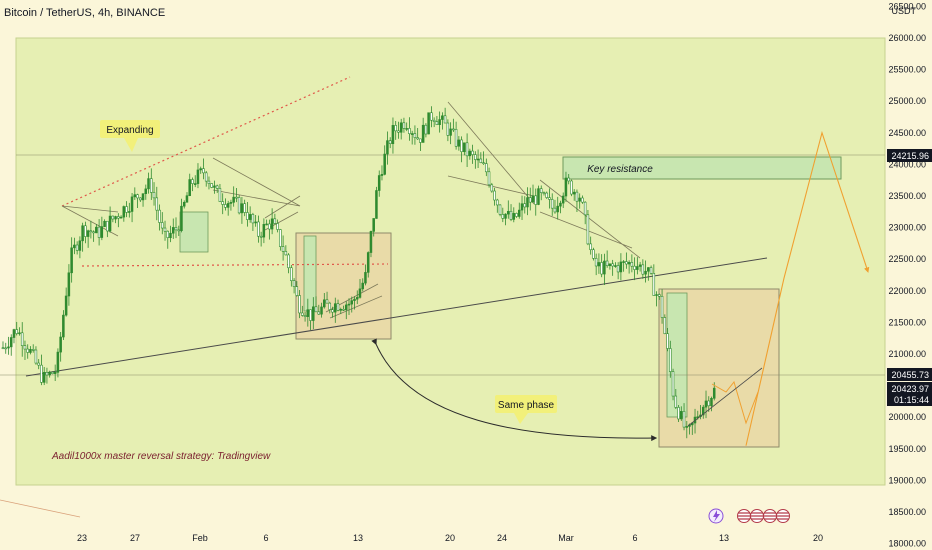  Describe the element at coordinates (907, 259) in the screenshot. I see `y-tick-label: 22500.00` at that location.